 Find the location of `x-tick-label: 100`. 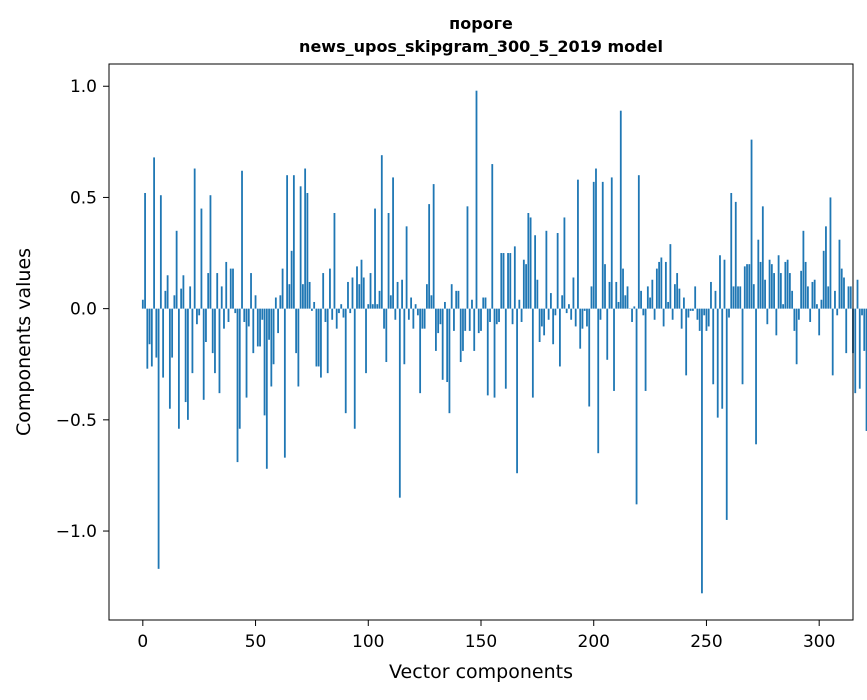

x-tick-label: 100 is located at coordinates (368, 642).